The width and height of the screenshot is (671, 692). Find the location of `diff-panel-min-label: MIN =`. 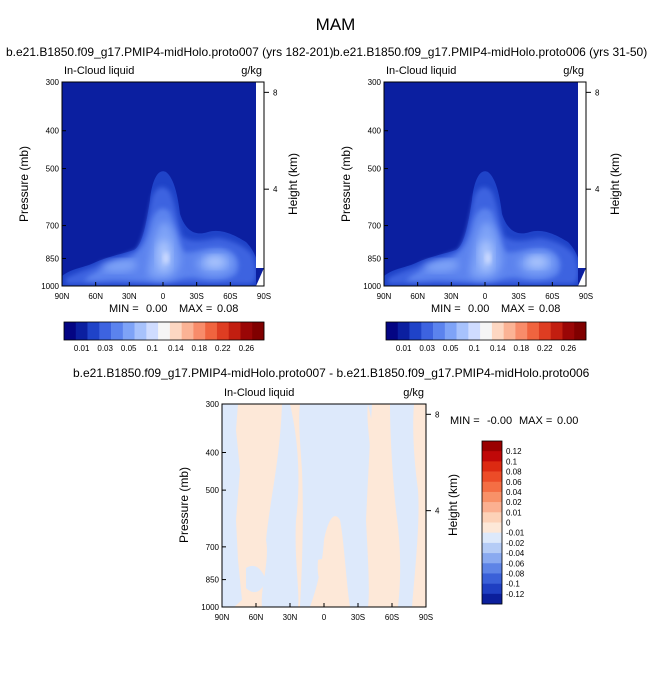

diff-panel-min-label: MIN = is located at coordinates (465, 421).